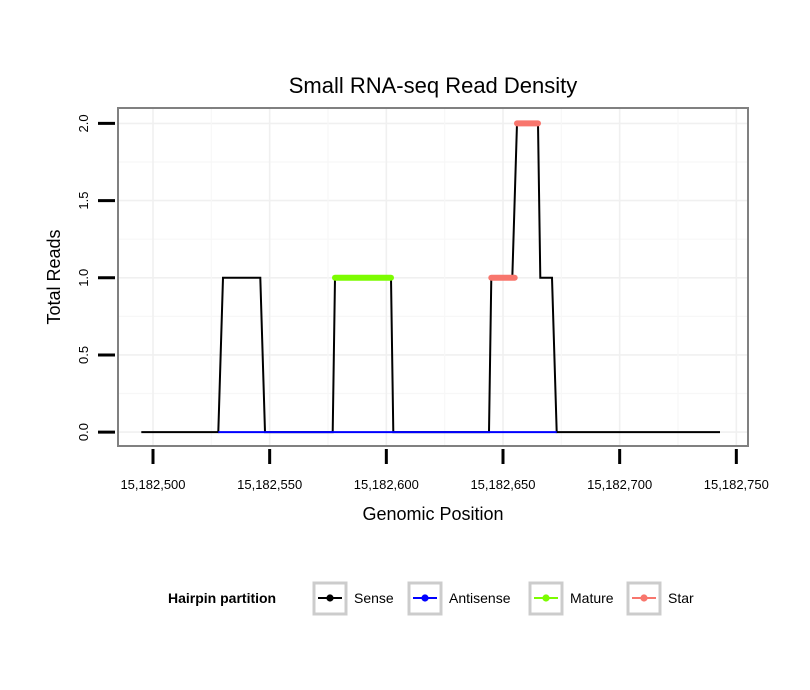 Image resolution: width=810 pixels, height=690 pixels. Describe the element at coordinates (374, 598) in the screenshot. I see `legend-label: Sense` at that location.